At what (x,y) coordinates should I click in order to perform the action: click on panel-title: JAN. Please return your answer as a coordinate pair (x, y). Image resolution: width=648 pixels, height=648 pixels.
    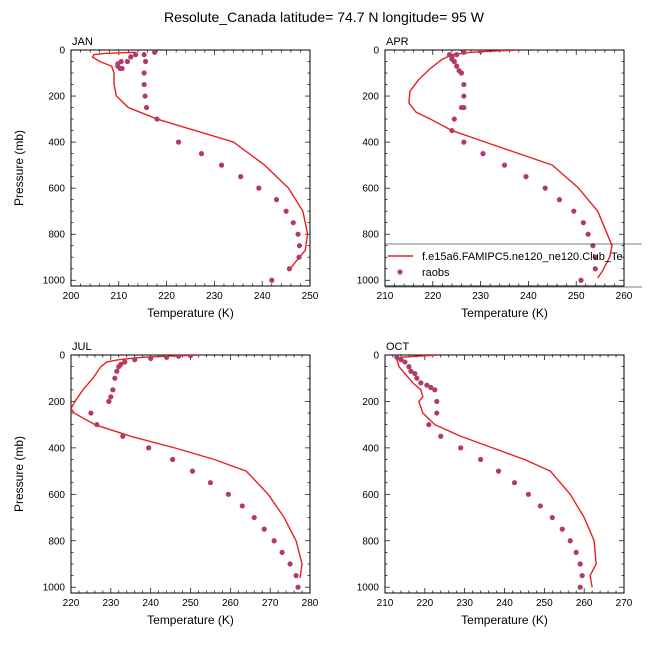
    Looking at the image, I should click on (82, 42).